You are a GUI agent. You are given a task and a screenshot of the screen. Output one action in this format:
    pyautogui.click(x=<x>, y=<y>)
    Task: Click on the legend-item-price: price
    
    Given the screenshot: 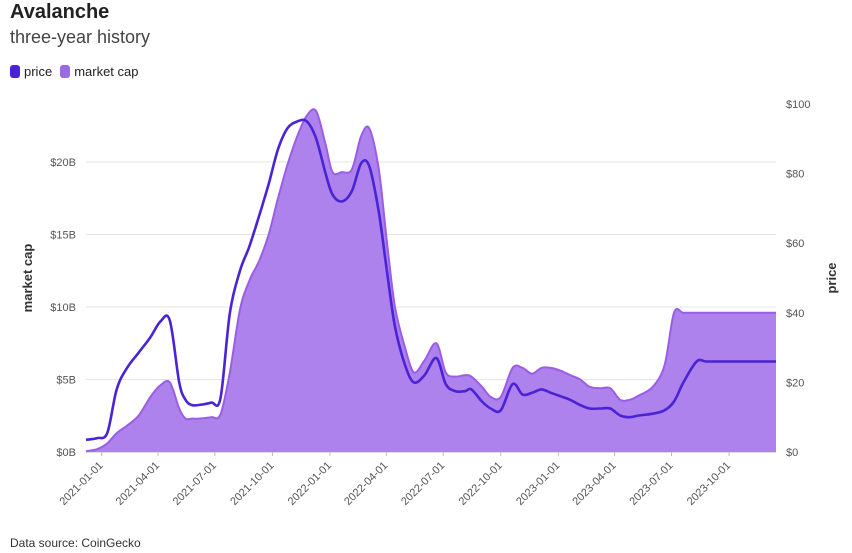 What is the action you would take?
    pyautogui.click(x=31, y=71)
    